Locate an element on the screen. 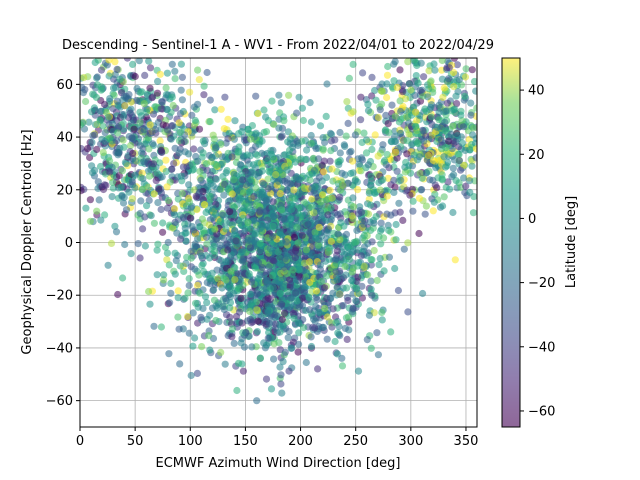 Image resolution: width=640 pixels, height=480 pixels. y-tick-label: 40 is located at coordinates (64, 138).